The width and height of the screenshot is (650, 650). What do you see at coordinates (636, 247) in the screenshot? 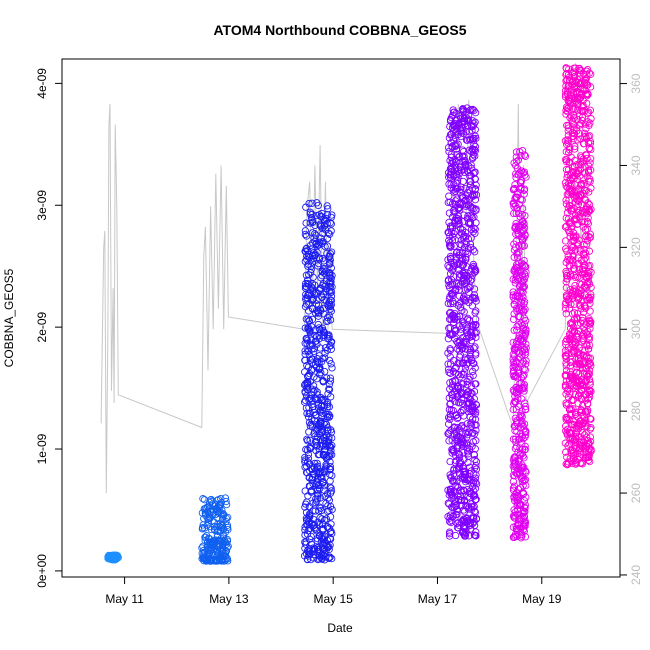
I see `y2-tick-label: 320` at bounding box center [636, 247].